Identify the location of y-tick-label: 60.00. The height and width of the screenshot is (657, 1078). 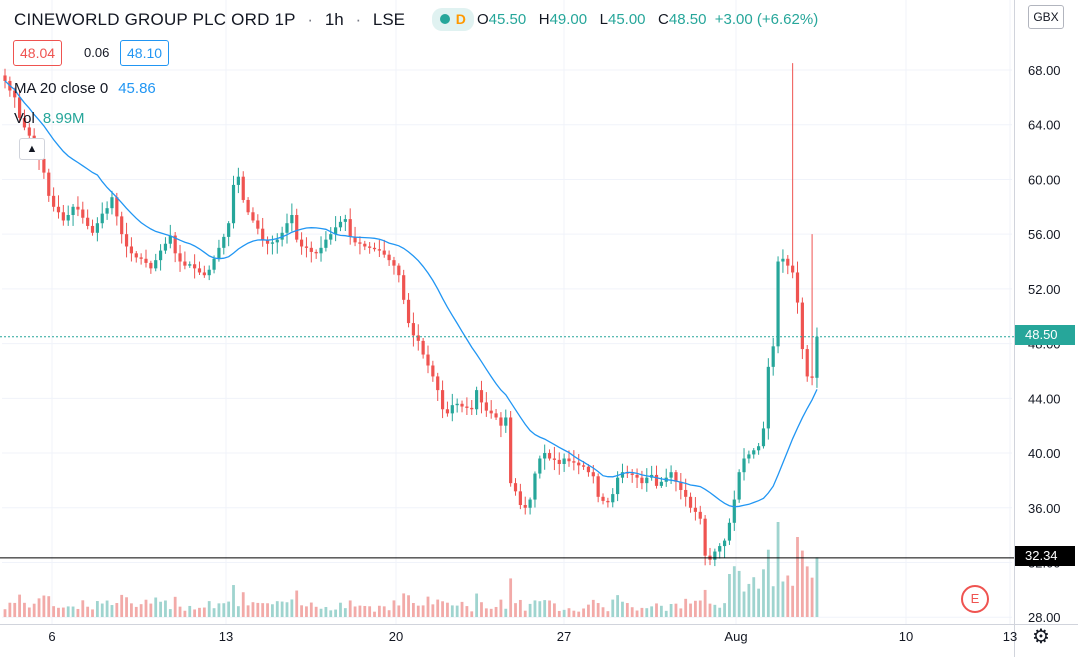
(1044, 179).